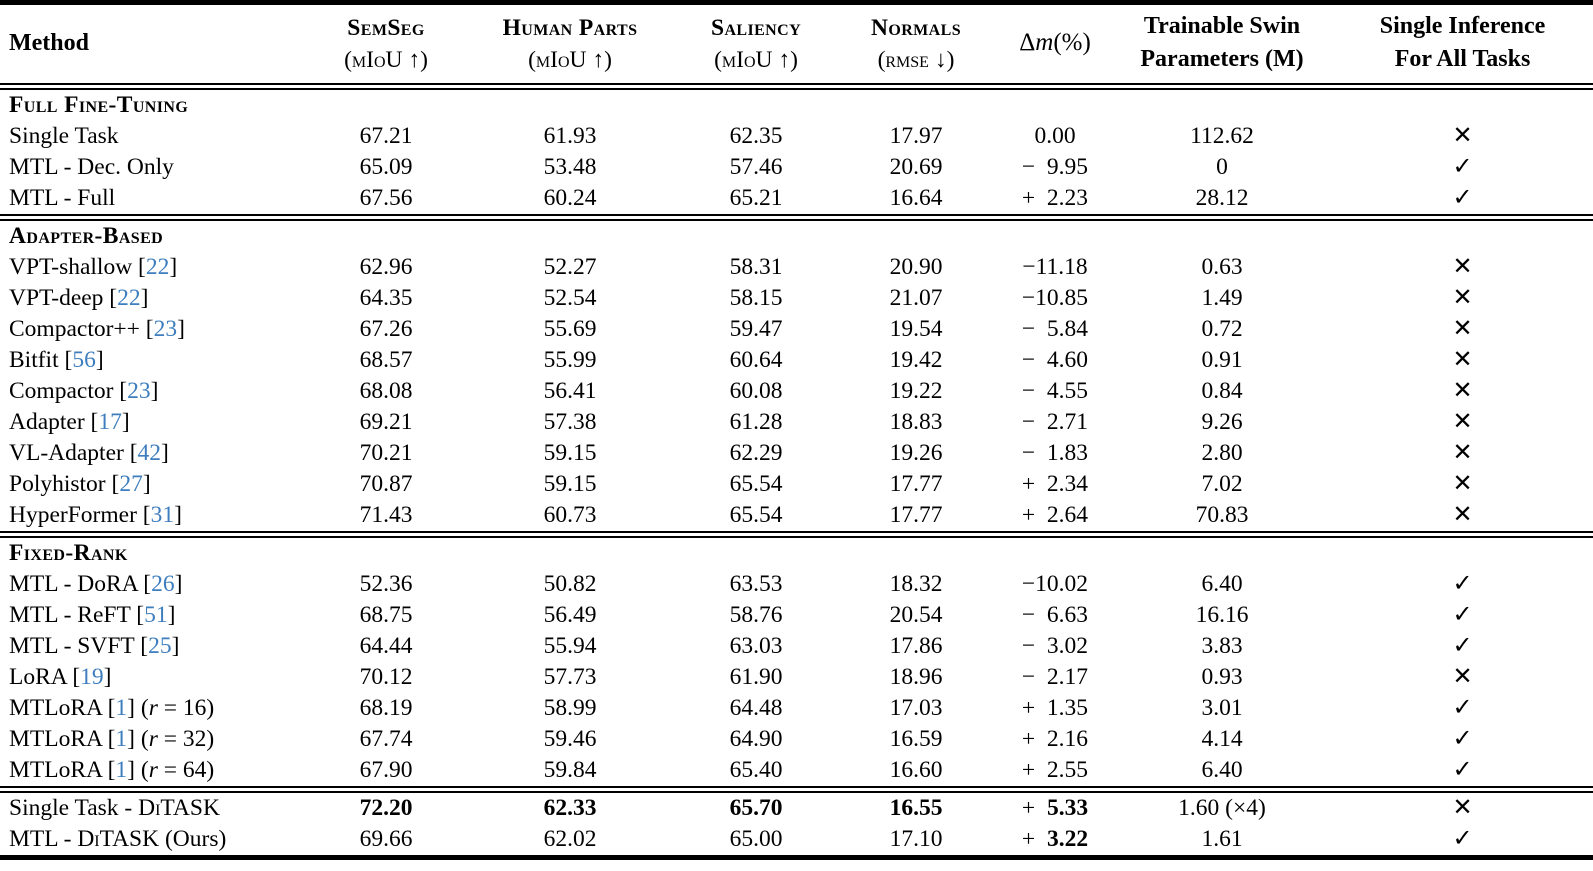 This screenshot has width=1593, height=871. What do you see at coordinates (916, 59) in the screenshot?
I see `column-subtitle: (rmse ↓)` at bounding box center [916, 59].